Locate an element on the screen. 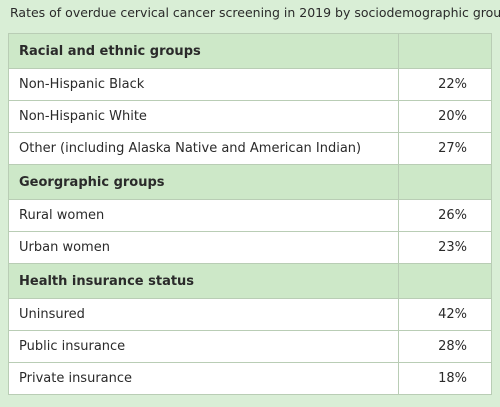 Image resolution: width=500 pixels, height=407 pixels. row-value: 22% is located at coordinates (445, 84).